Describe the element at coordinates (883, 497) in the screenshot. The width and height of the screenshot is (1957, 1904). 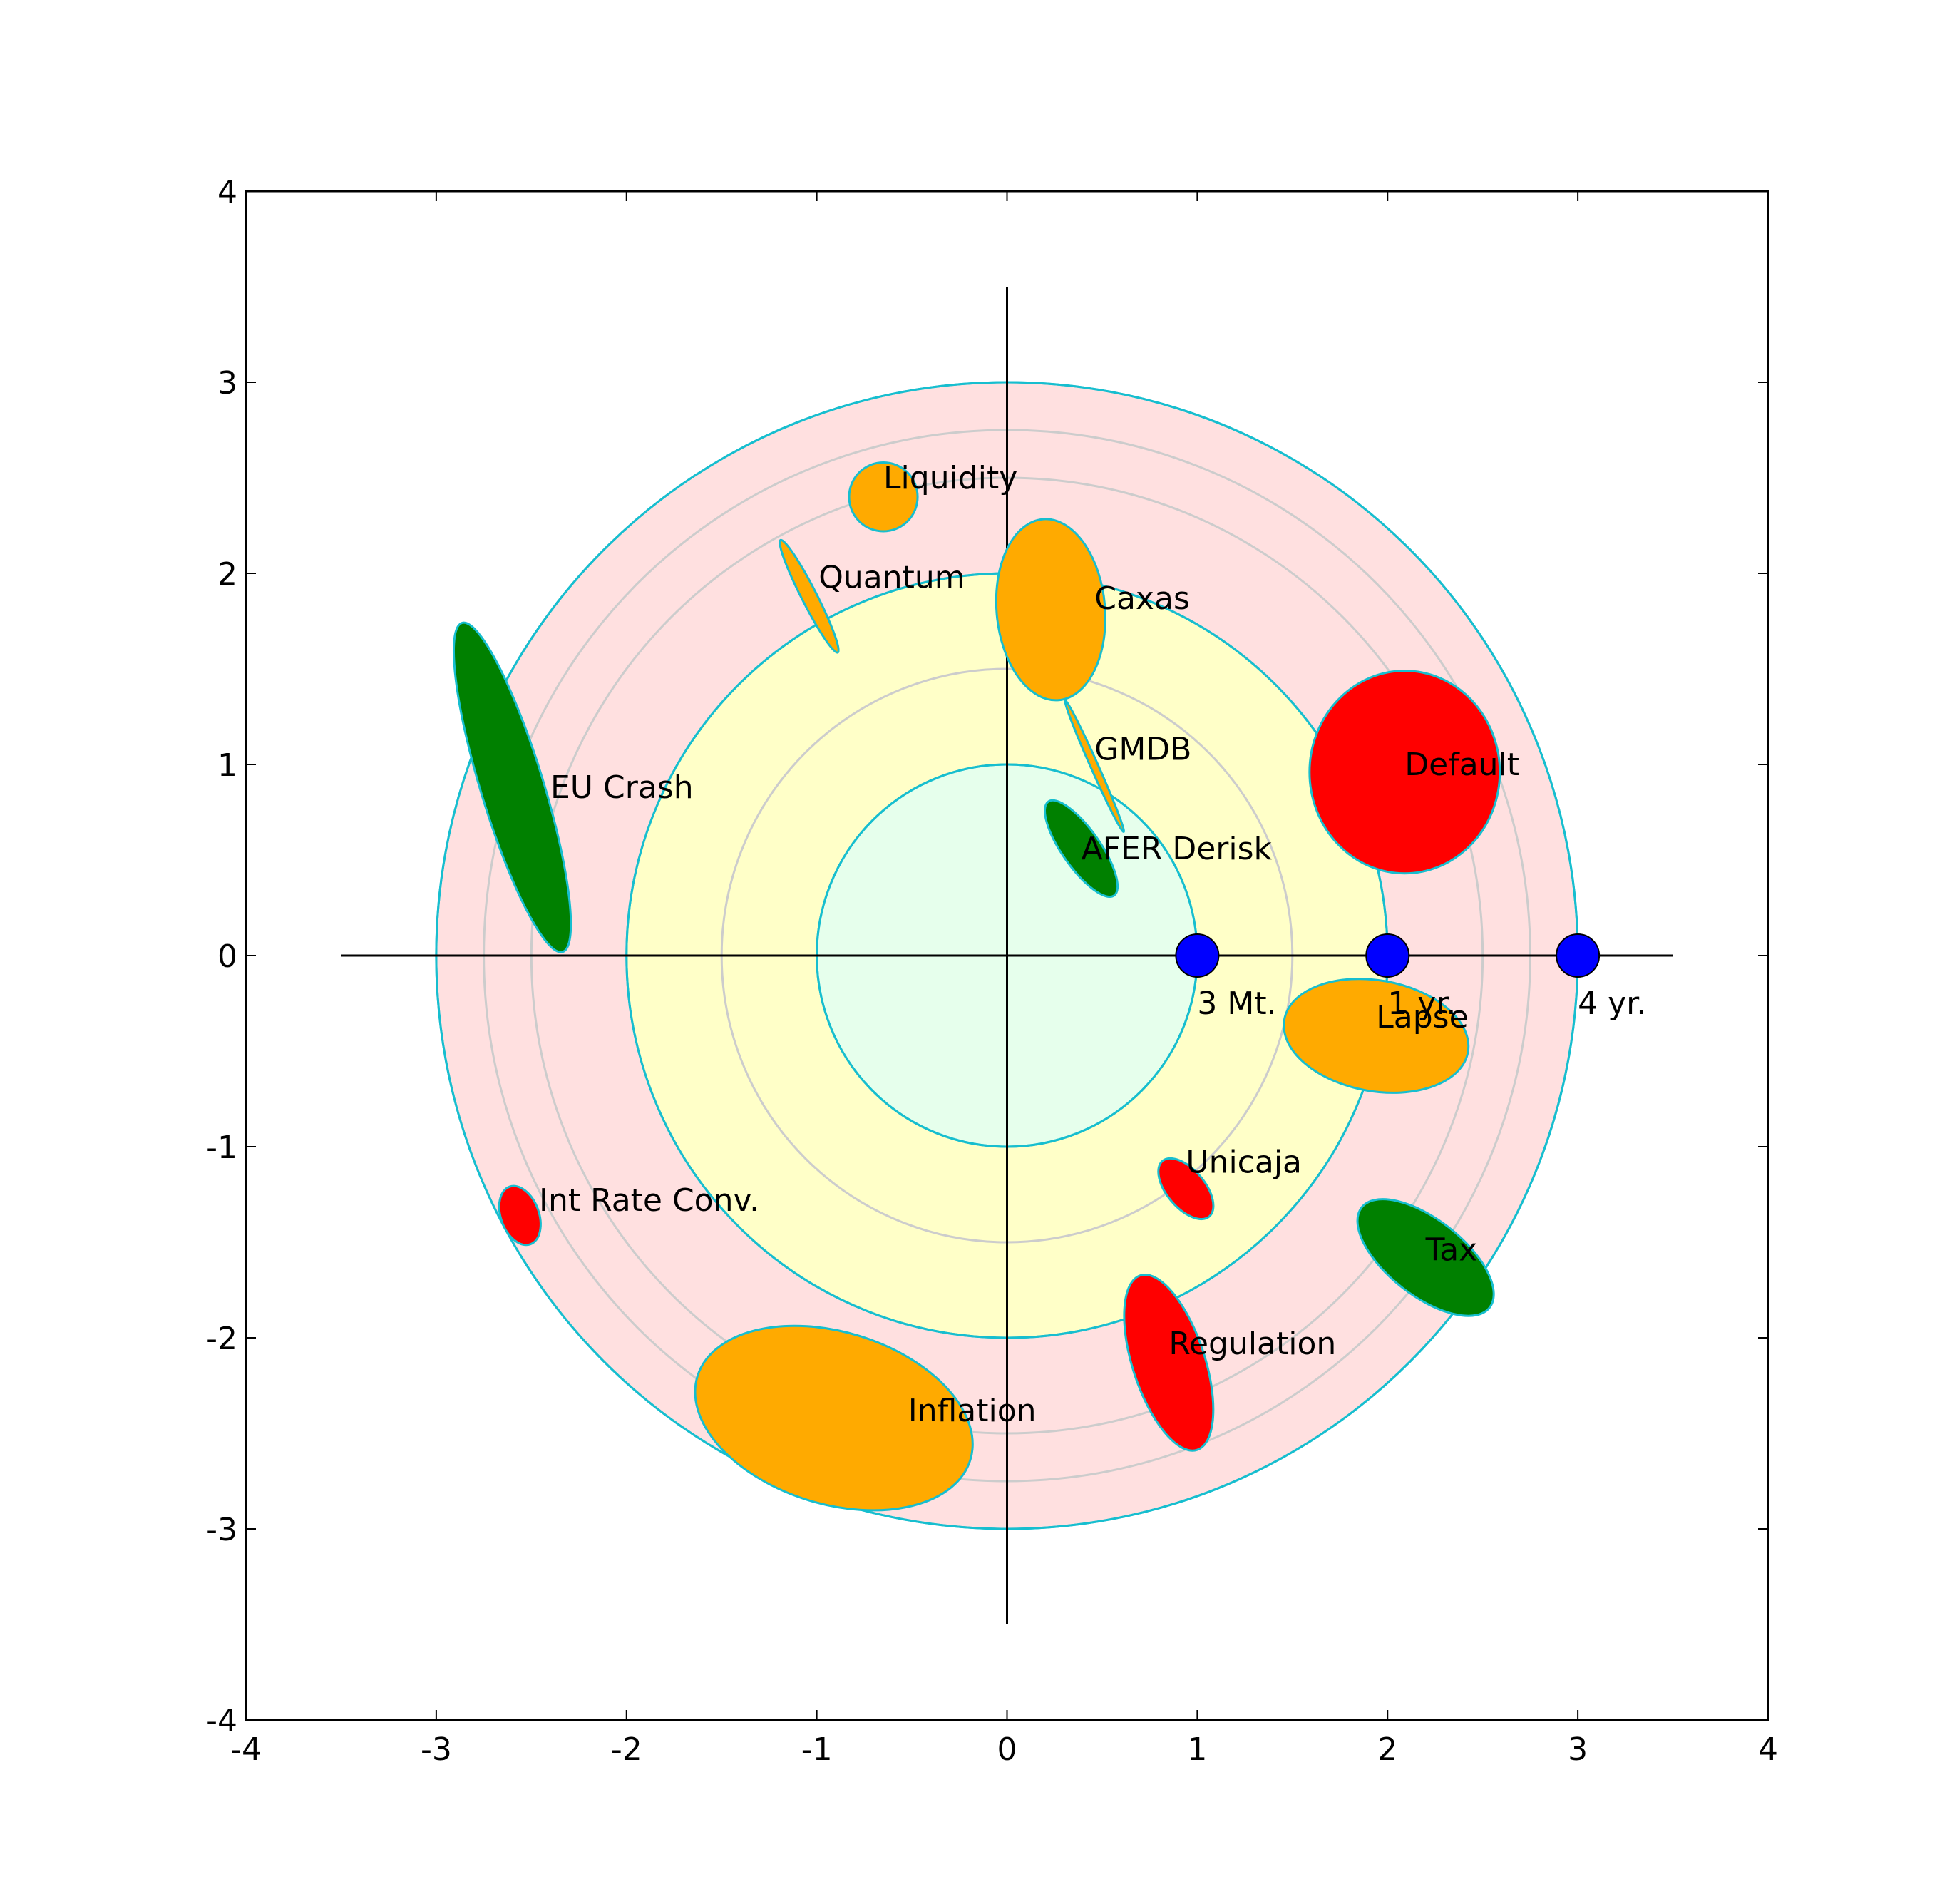
I see `risk-ellipse-liquidity` at that location.